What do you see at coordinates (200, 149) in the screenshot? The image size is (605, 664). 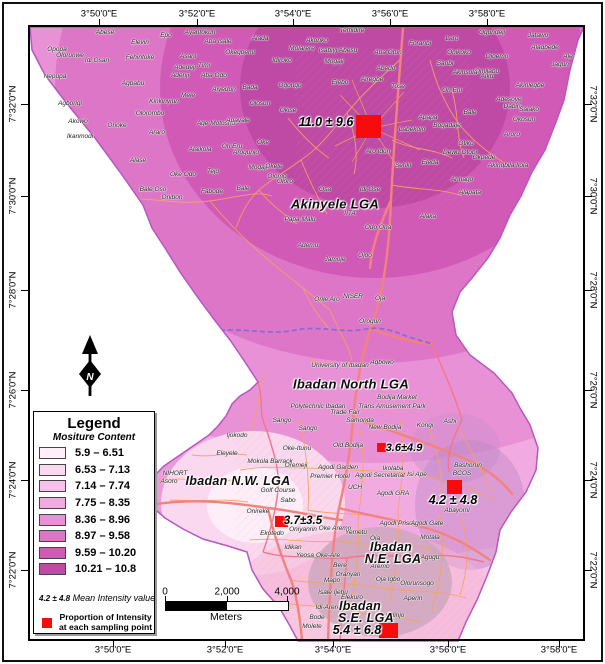 I see `town-label: Alaikola` at bounding box center [200, 149].